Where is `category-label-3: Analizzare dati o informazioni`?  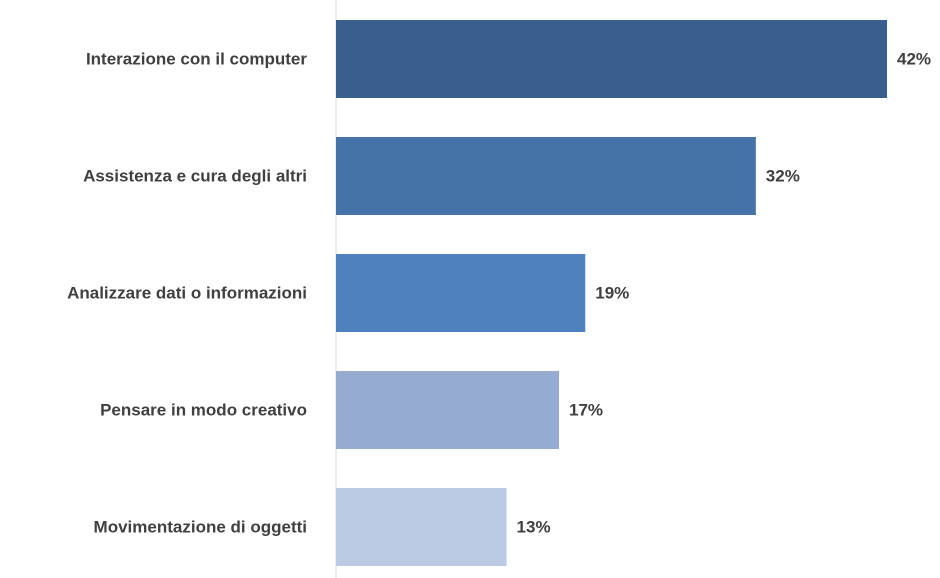
category-label-3: Analizzare dati o informazioni is located at coordinates (187, 293).